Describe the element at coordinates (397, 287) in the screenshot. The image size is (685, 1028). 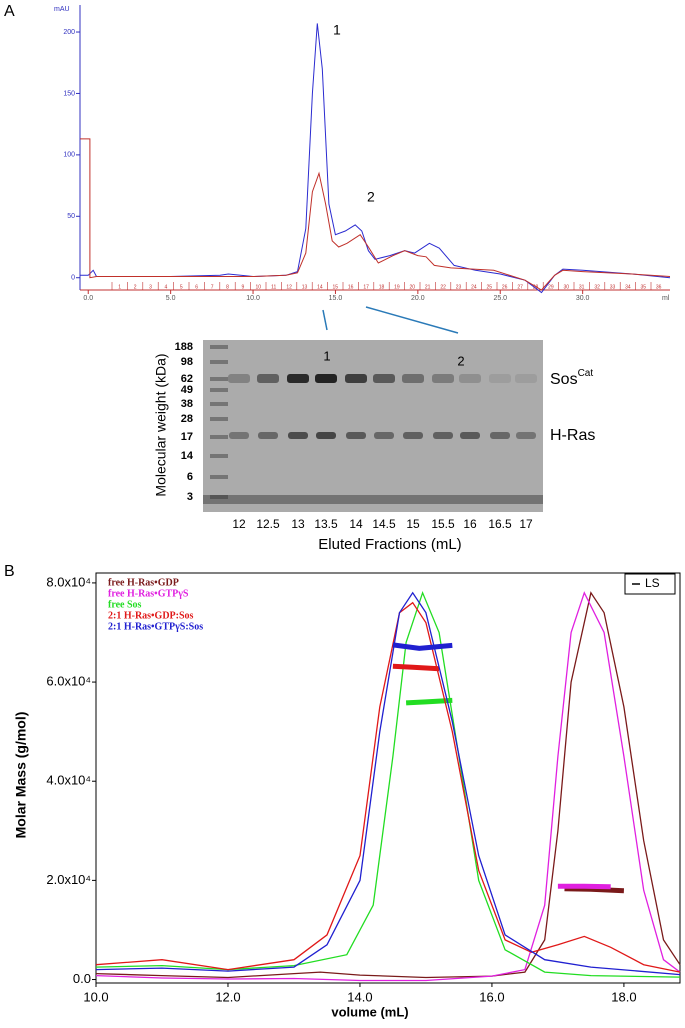
I see `fraction-label: 19` at that location.